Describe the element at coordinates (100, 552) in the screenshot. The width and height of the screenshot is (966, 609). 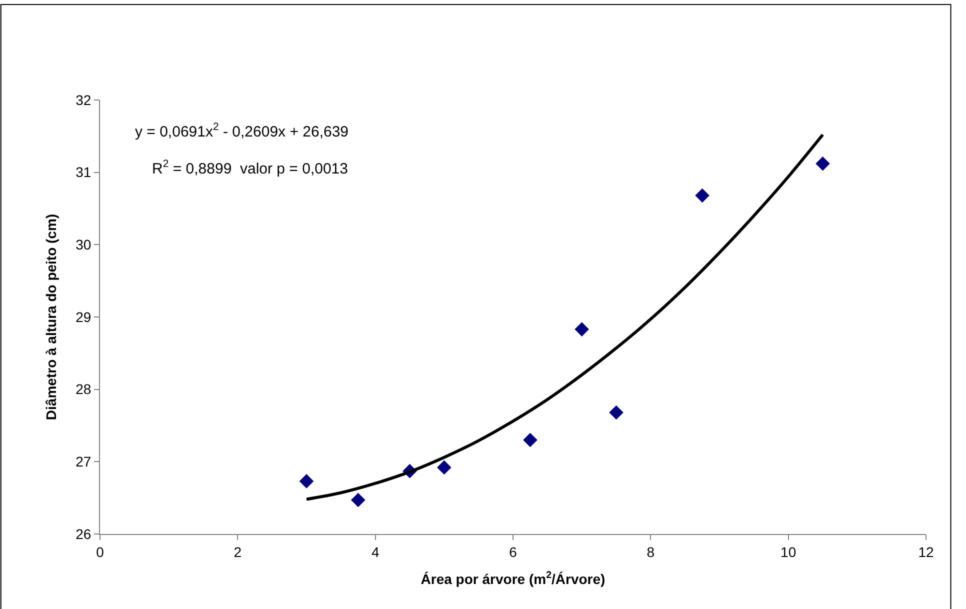
I see `x-tick-label: 0` at that location.